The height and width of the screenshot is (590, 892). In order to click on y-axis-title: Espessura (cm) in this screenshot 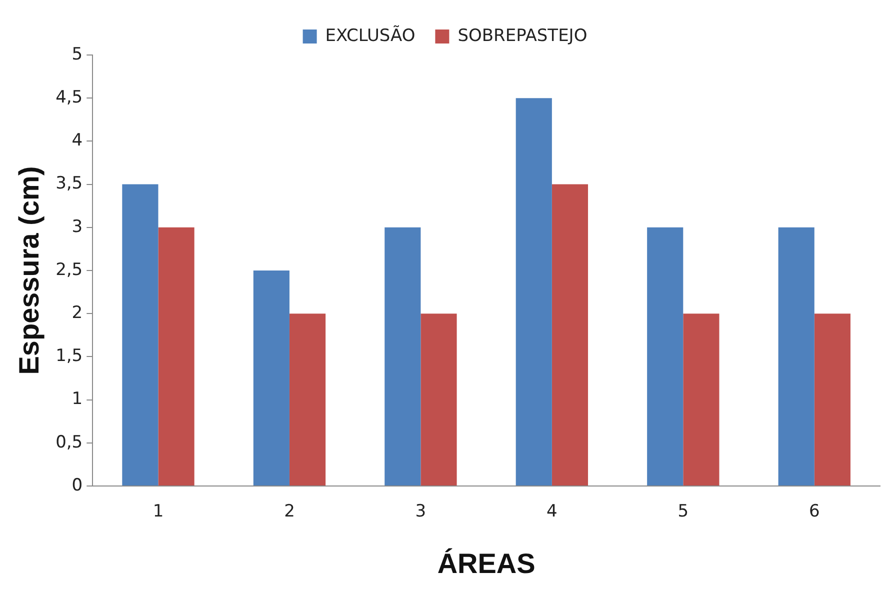, I will do `click(29, 270)`.